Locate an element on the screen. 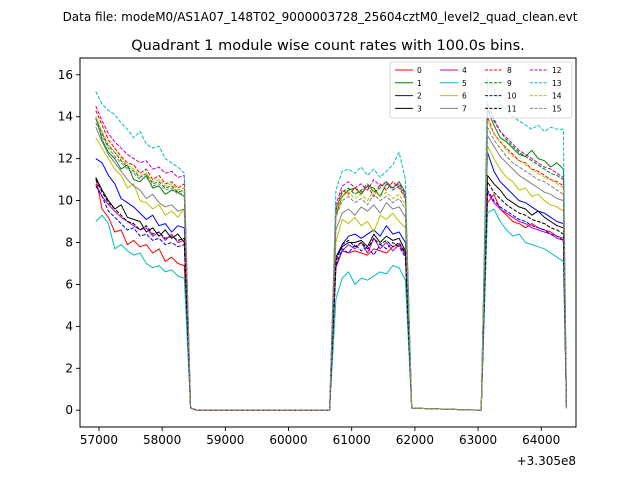 This screenshot has width=640, height=480. legend-label-8: 8 is located at coordinates (509, 70).